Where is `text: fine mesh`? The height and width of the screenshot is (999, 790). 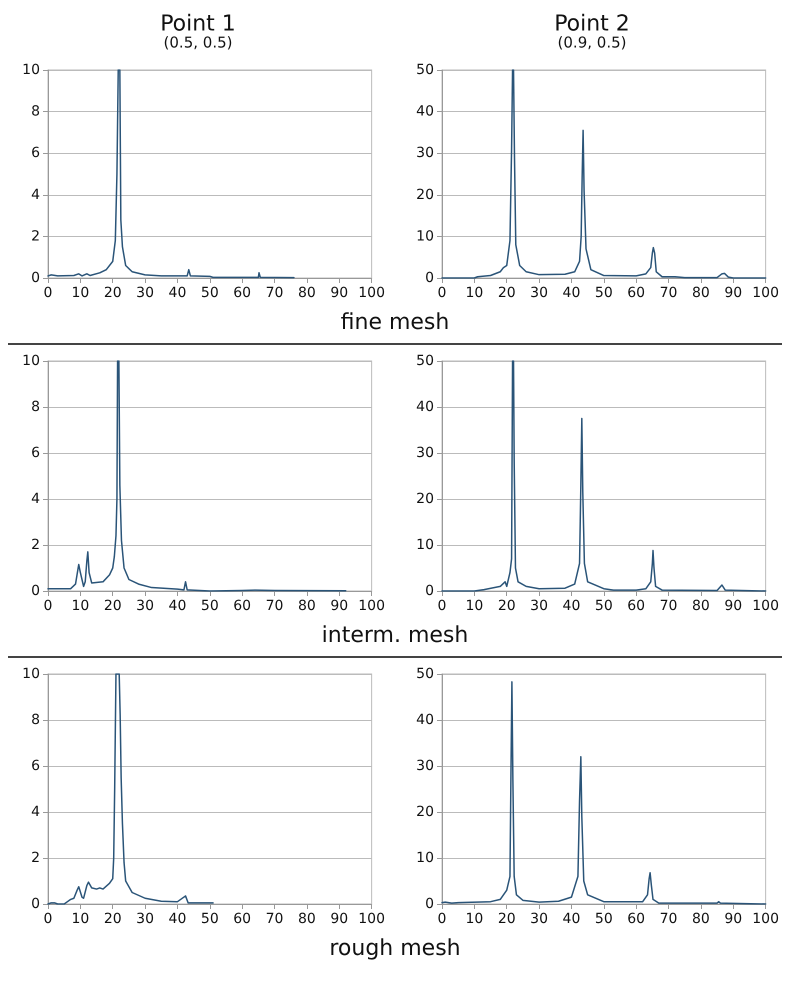 text: fine mesh is located at coordinates (395, 323).